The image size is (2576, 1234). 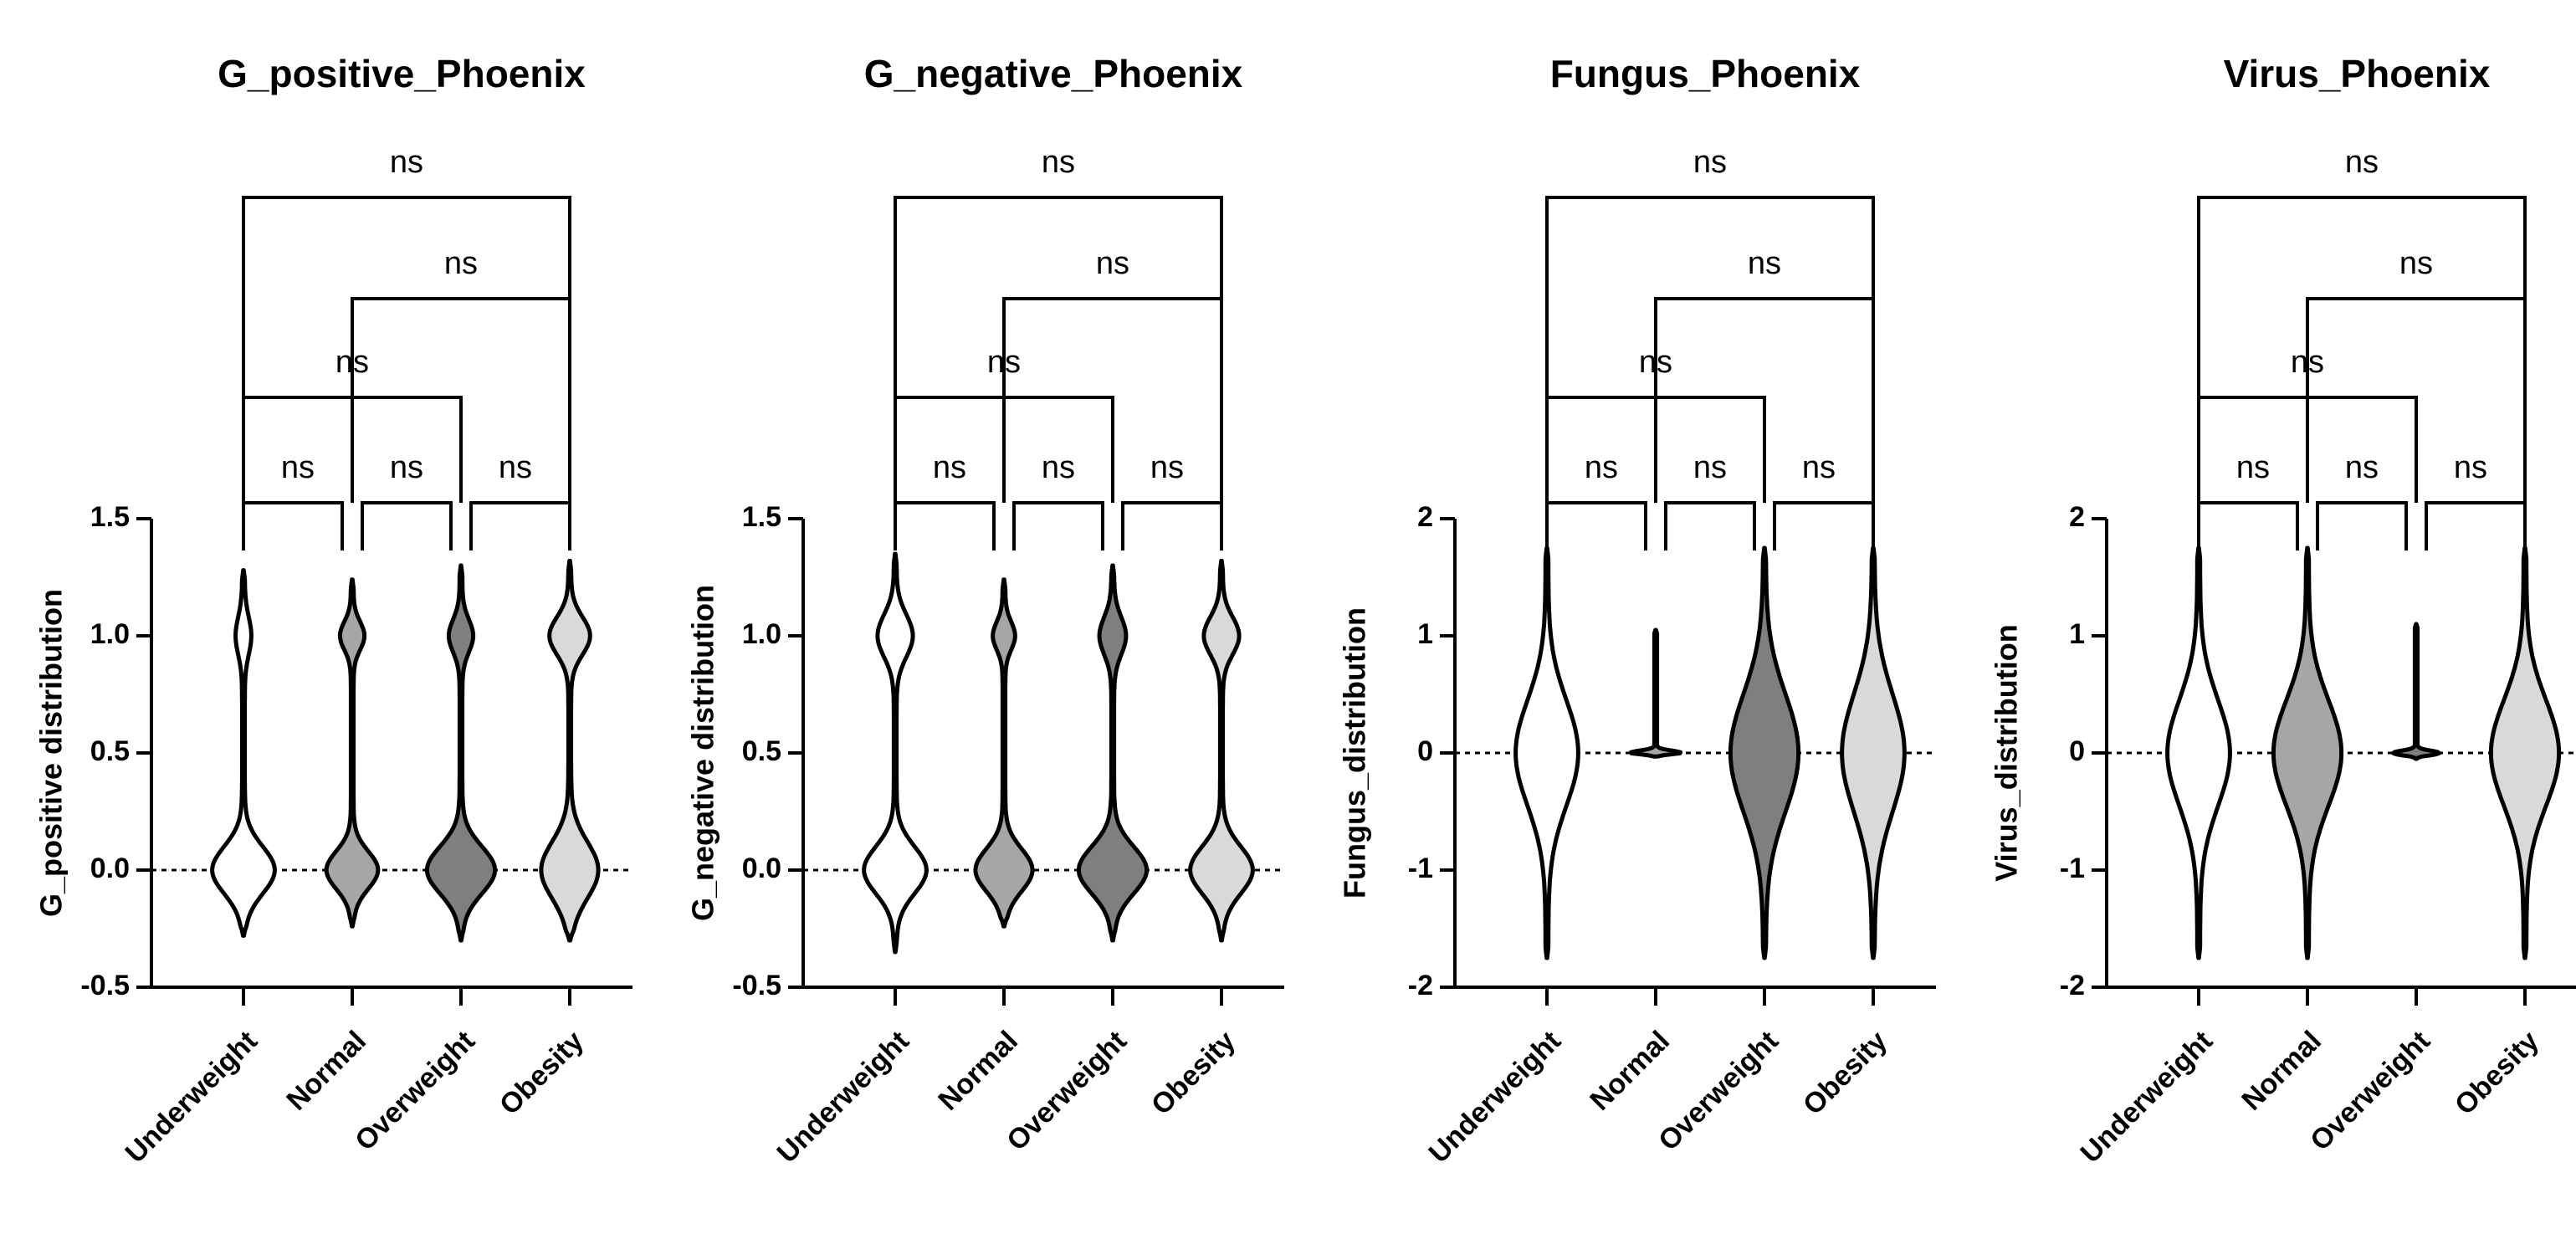 I want to click on chart-title: Virus_Phoenix, so click(x=2357, y=74).